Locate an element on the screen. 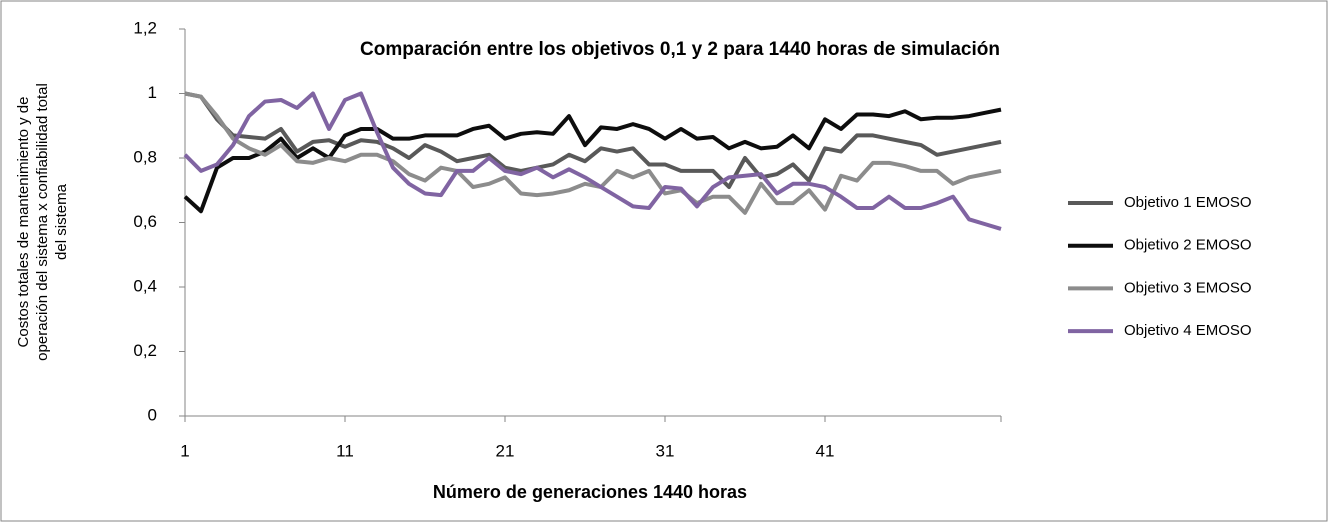 Image resolution: width=1328 pixels, height=522 pixels. y-tick-label: 0 is located at coordinates (152, 414).